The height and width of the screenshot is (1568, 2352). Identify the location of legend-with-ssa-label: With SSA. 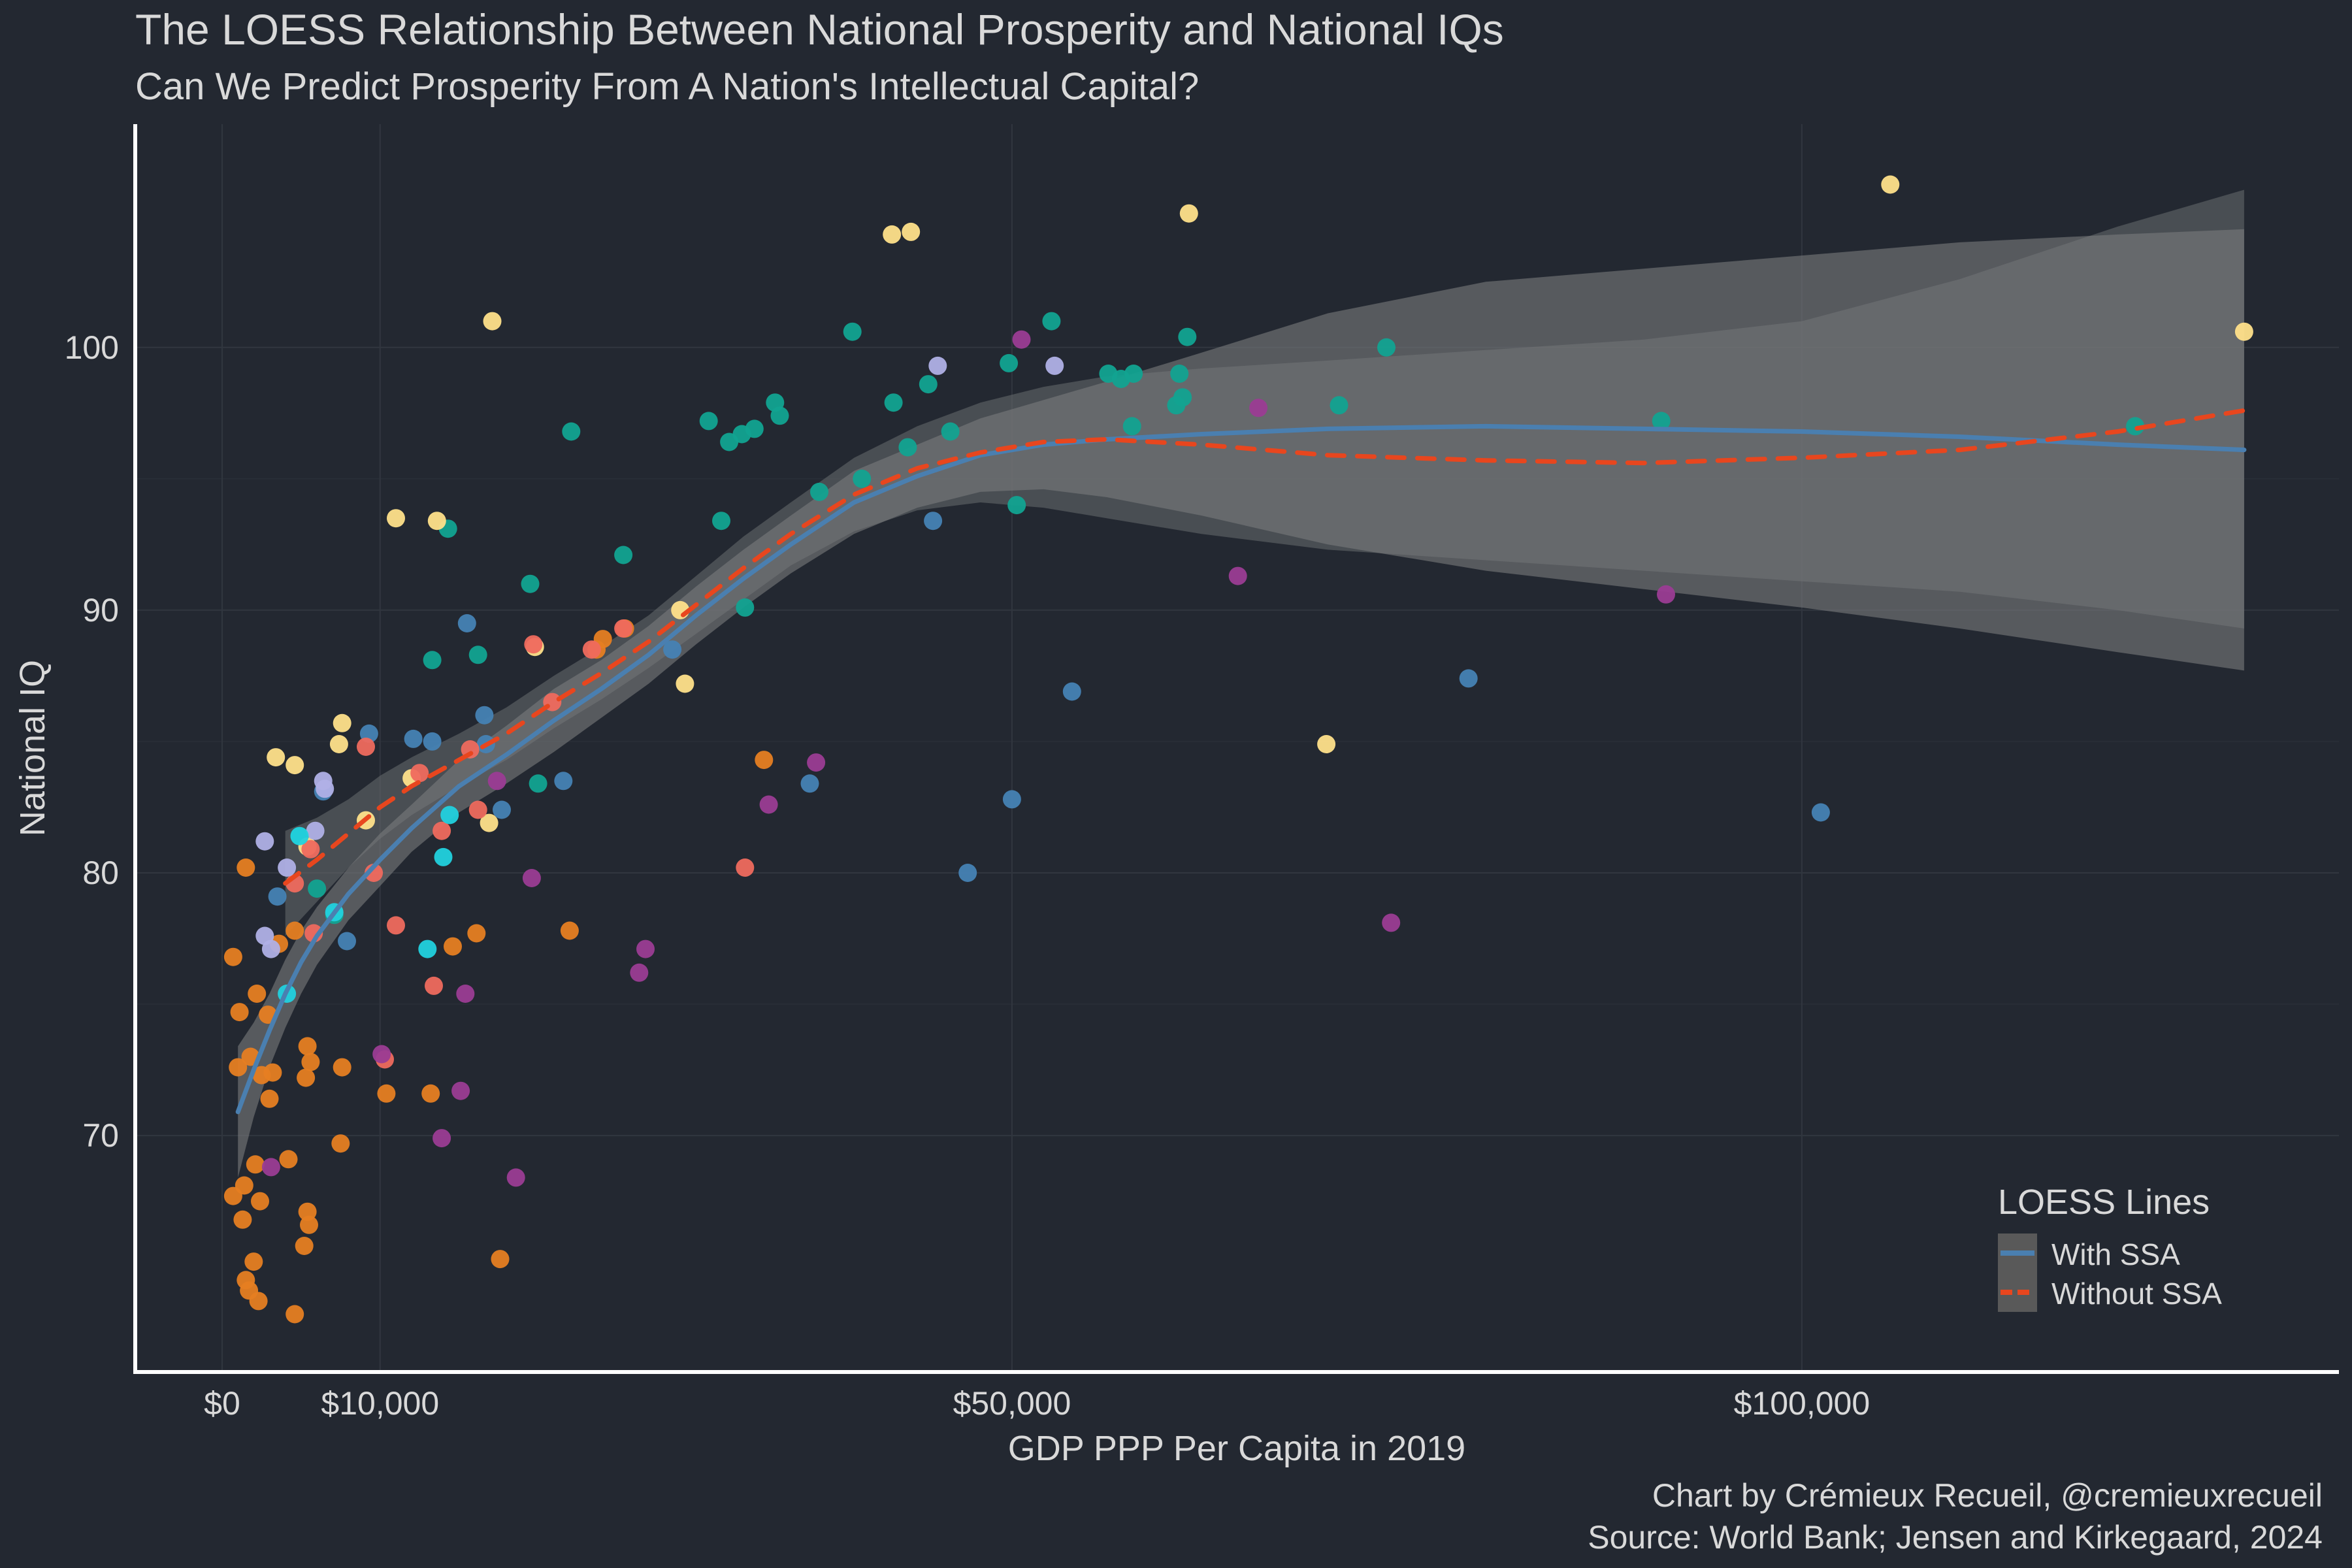
(2115, 1254).